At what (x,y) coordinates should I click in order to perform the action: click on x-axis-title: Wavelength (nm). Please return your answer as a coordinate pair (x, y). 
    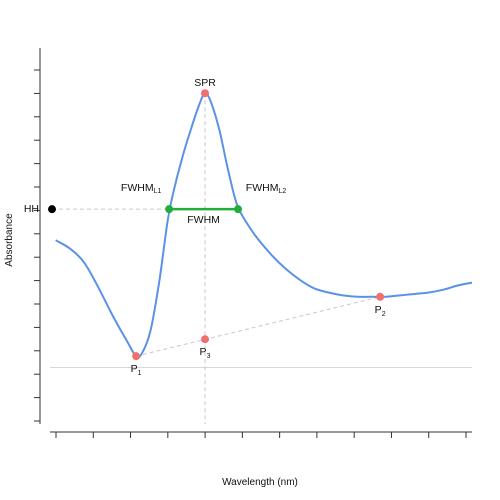
    Looking at the image, I should click on (260, 482).